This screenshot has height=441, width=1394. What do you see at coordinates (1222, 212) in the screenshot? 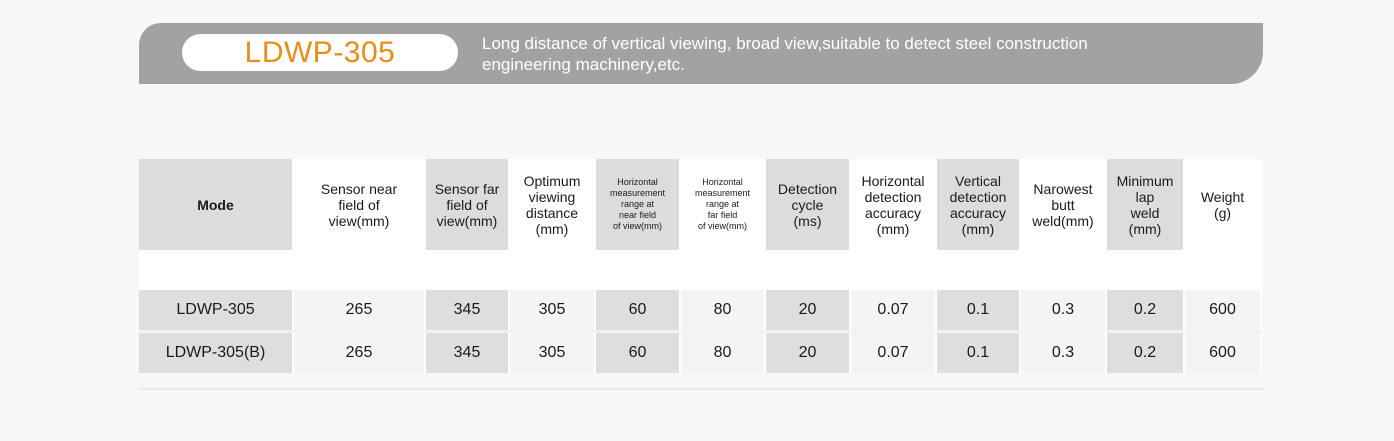
I see `header-line: (g)` at bounding box center [1222, 212].